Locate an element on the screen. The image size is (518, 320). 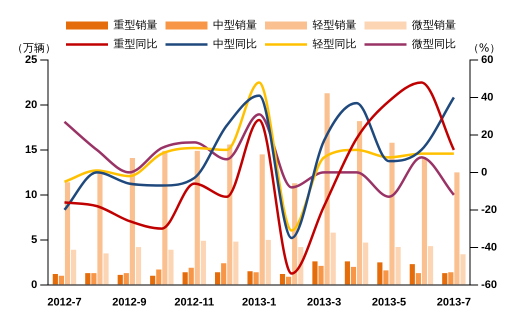
y-tick-label: 15 is located at coordinates (31, 150).